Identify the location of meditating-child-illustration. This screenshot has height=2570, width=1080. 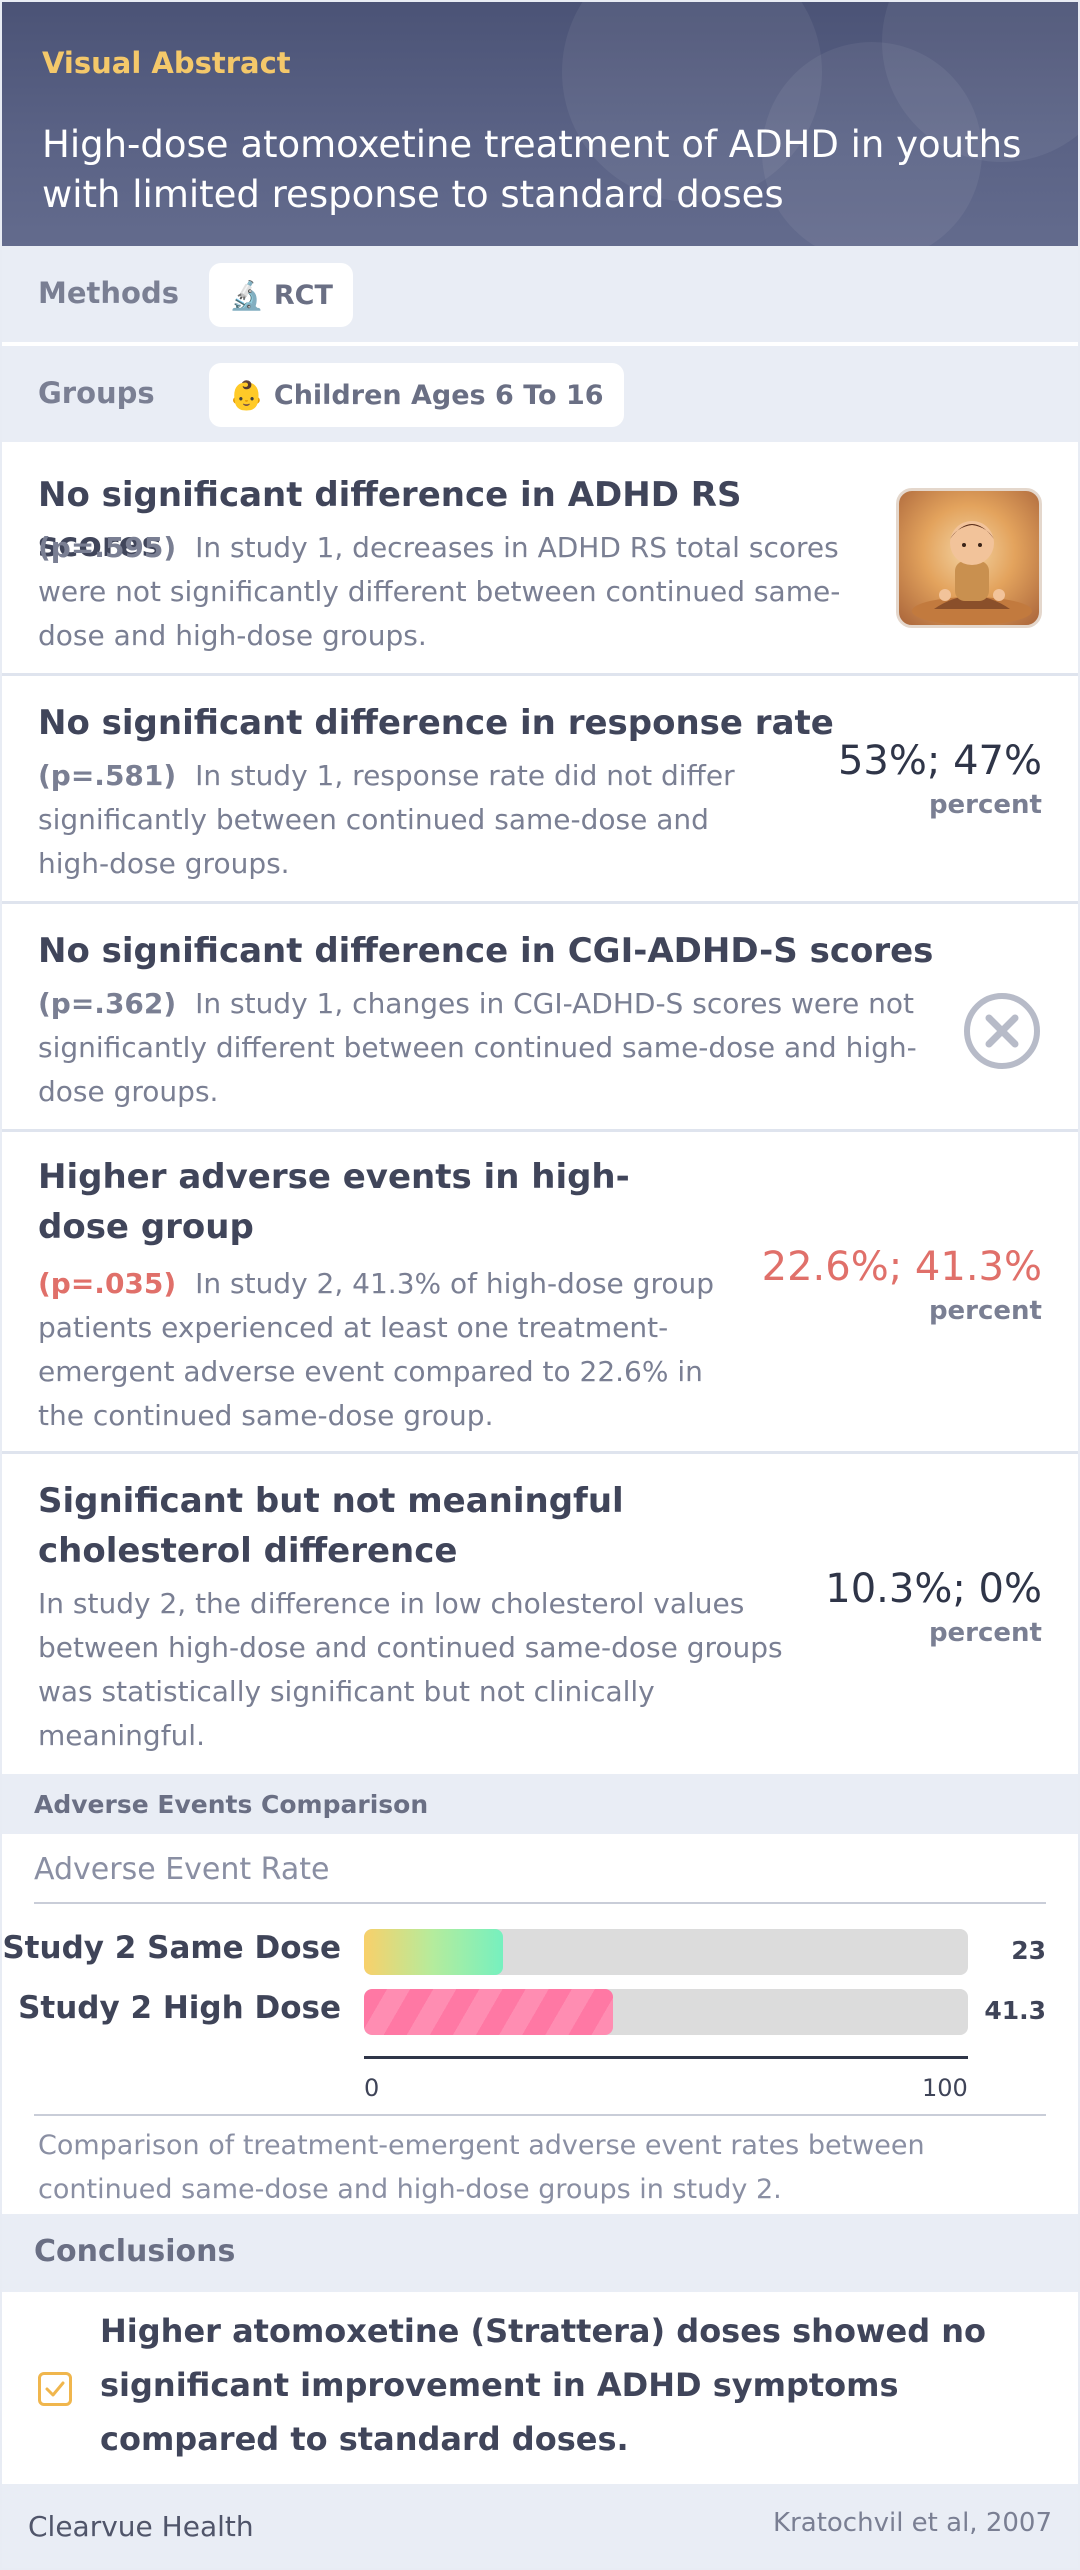
(969, 558).